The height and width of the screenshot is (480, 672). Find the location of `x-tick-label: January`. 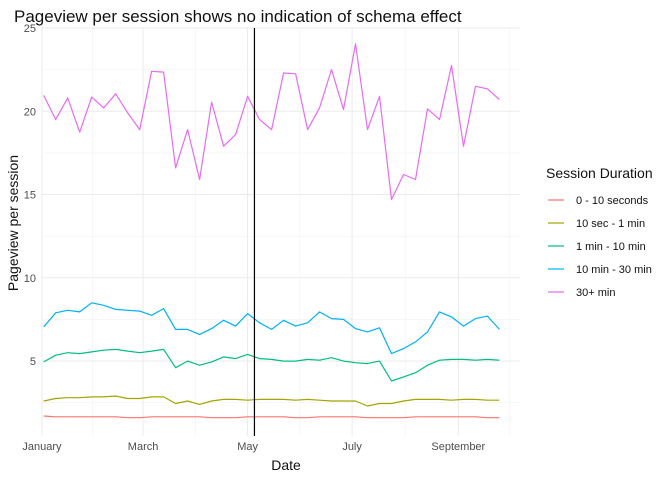

x-tick-label: January is located at coordinates (42, 447).